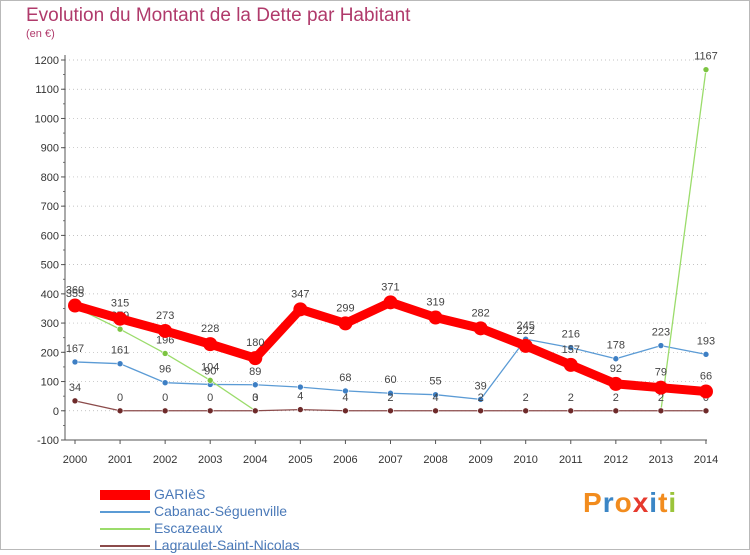 This screenshot has height=555, width=750. I want to click on data-label: 3, so click(255, 398).